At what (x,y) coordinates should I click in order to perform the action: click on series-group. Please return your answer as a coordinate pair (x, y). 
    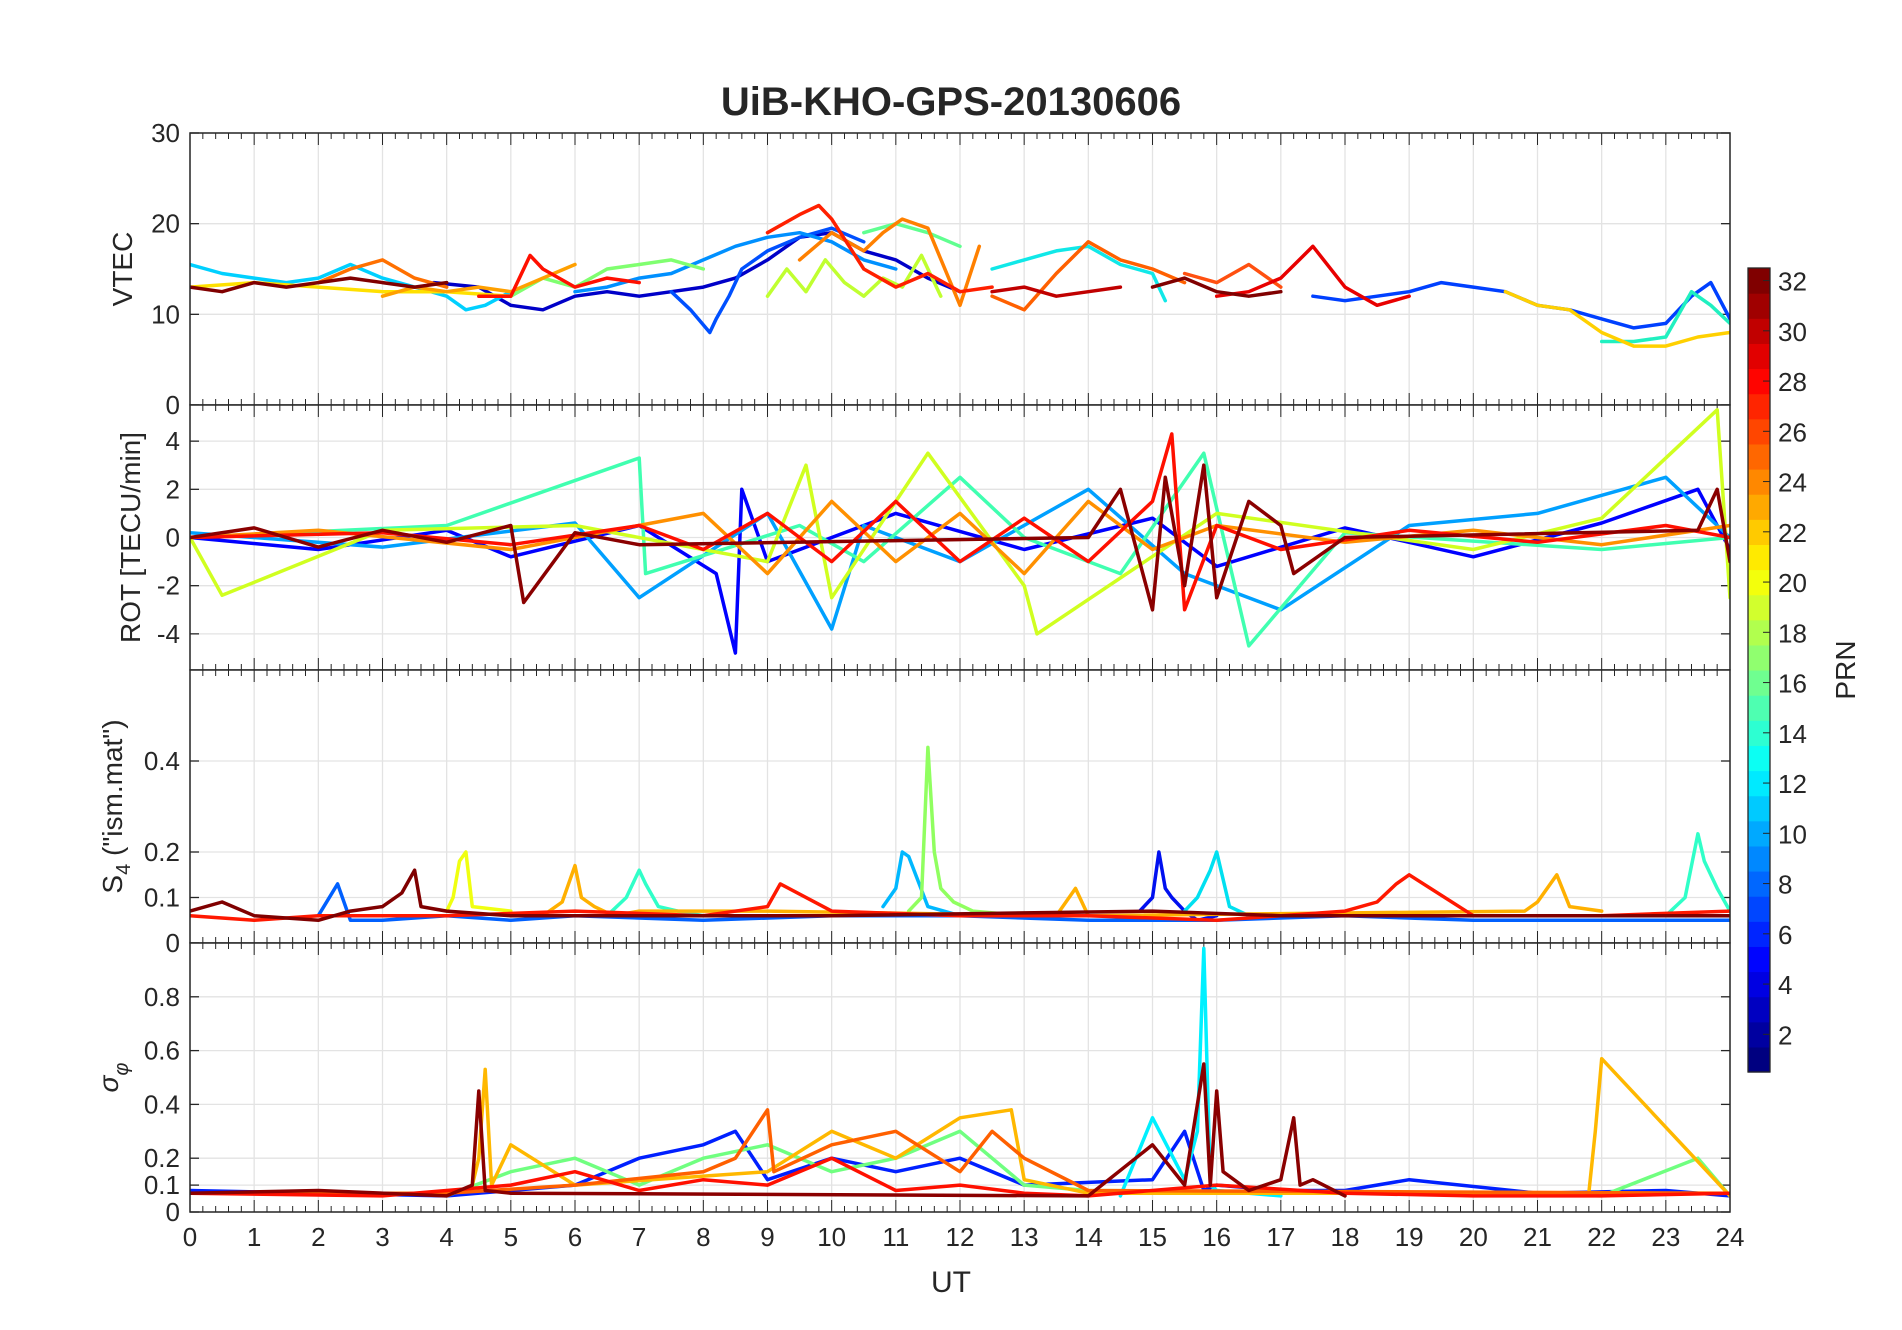
    Looking at the image, I should click on (960, 834).